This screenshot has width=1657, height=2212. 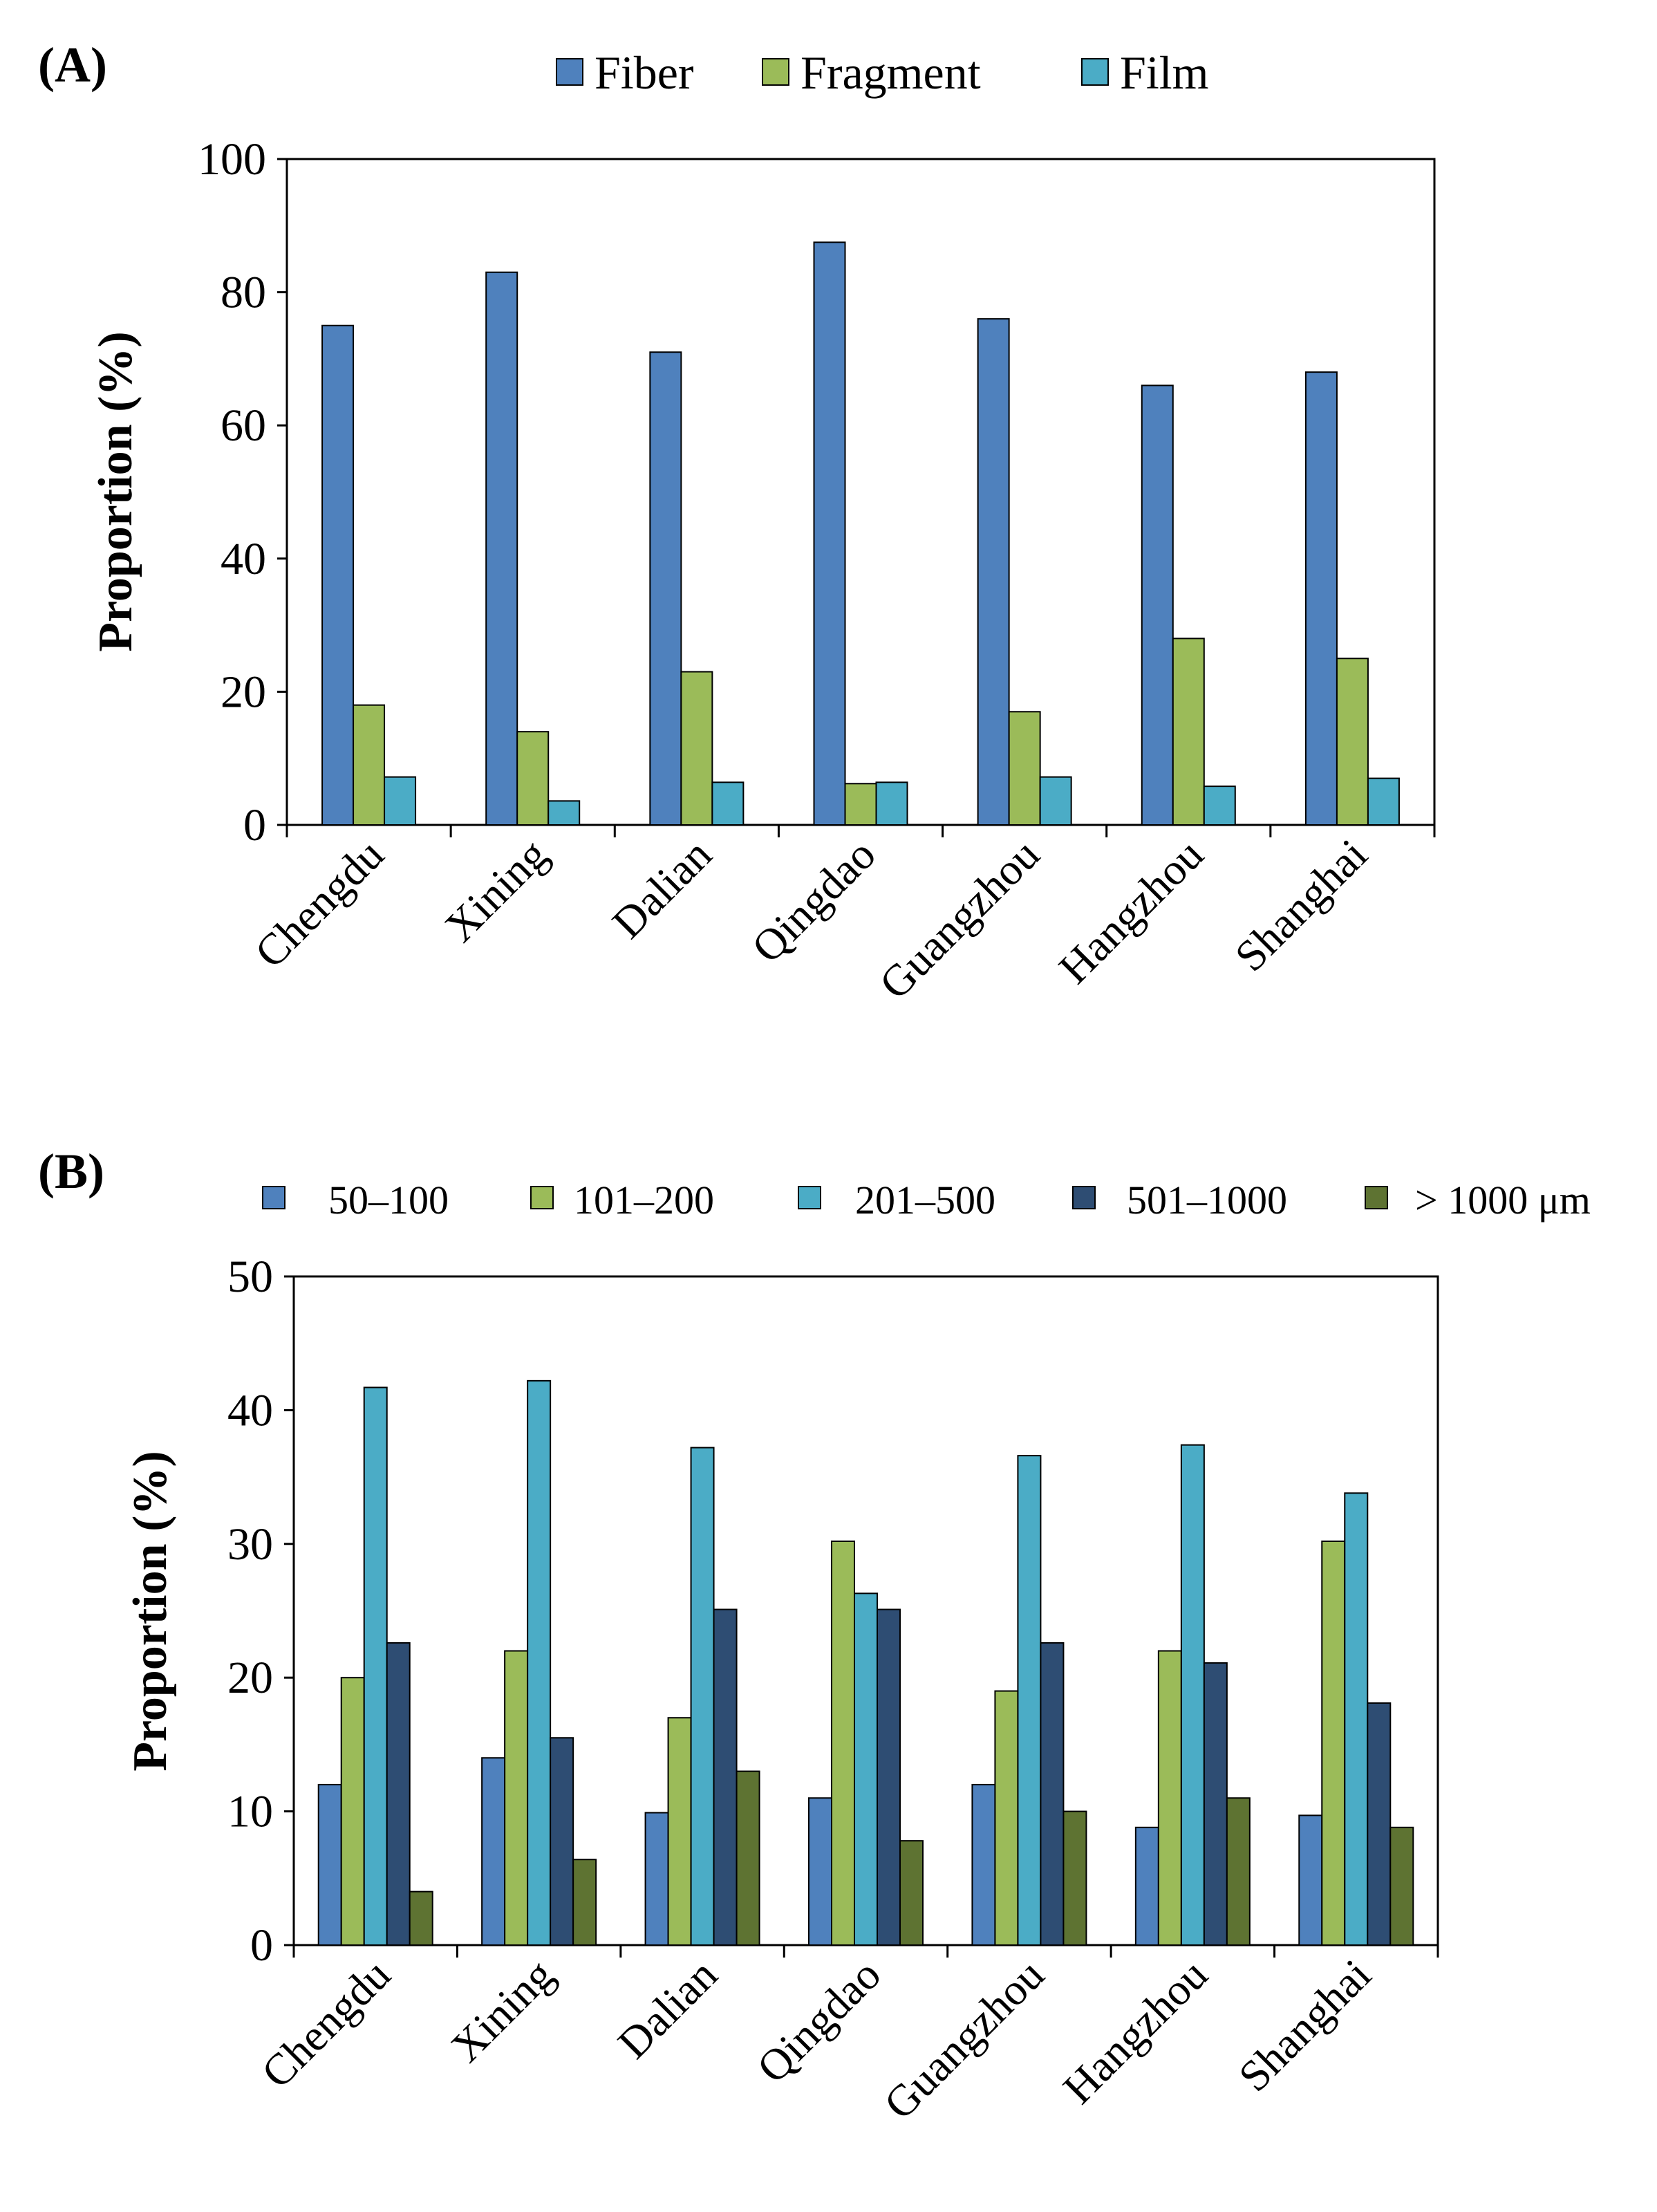 What do you see at coordinates (813, 901) in the screenshot?
I see `panel-a-category-label-qingdao: Qingdao` at bounding box center [813, 901].